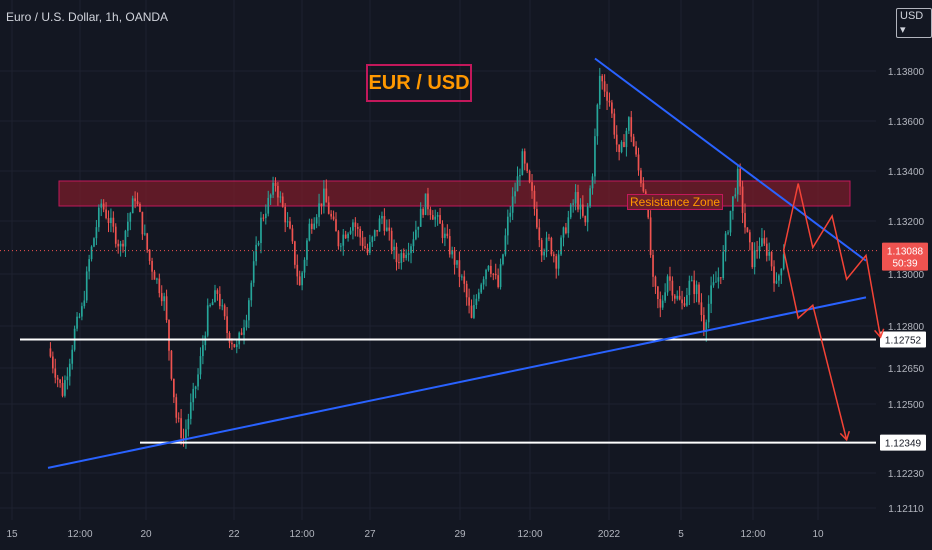 The image size is (932, 550). Describe the element at coordinates (815, 344) in the screenshot. I see `projection-path-alt` at that location.